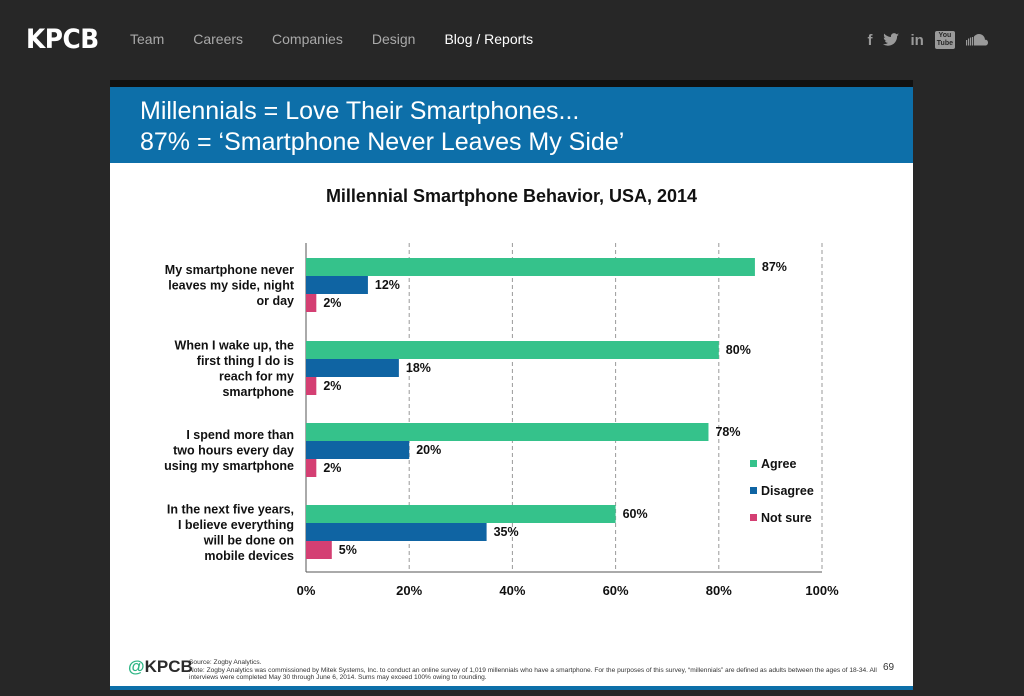 Image resolution: width=1024 pixels, height=696 pixels. What do you see at coordinates (225, 662) in the screenshot?
I see `source-text: Source: Zogby Analytics.` at bounding box center [225, 662].